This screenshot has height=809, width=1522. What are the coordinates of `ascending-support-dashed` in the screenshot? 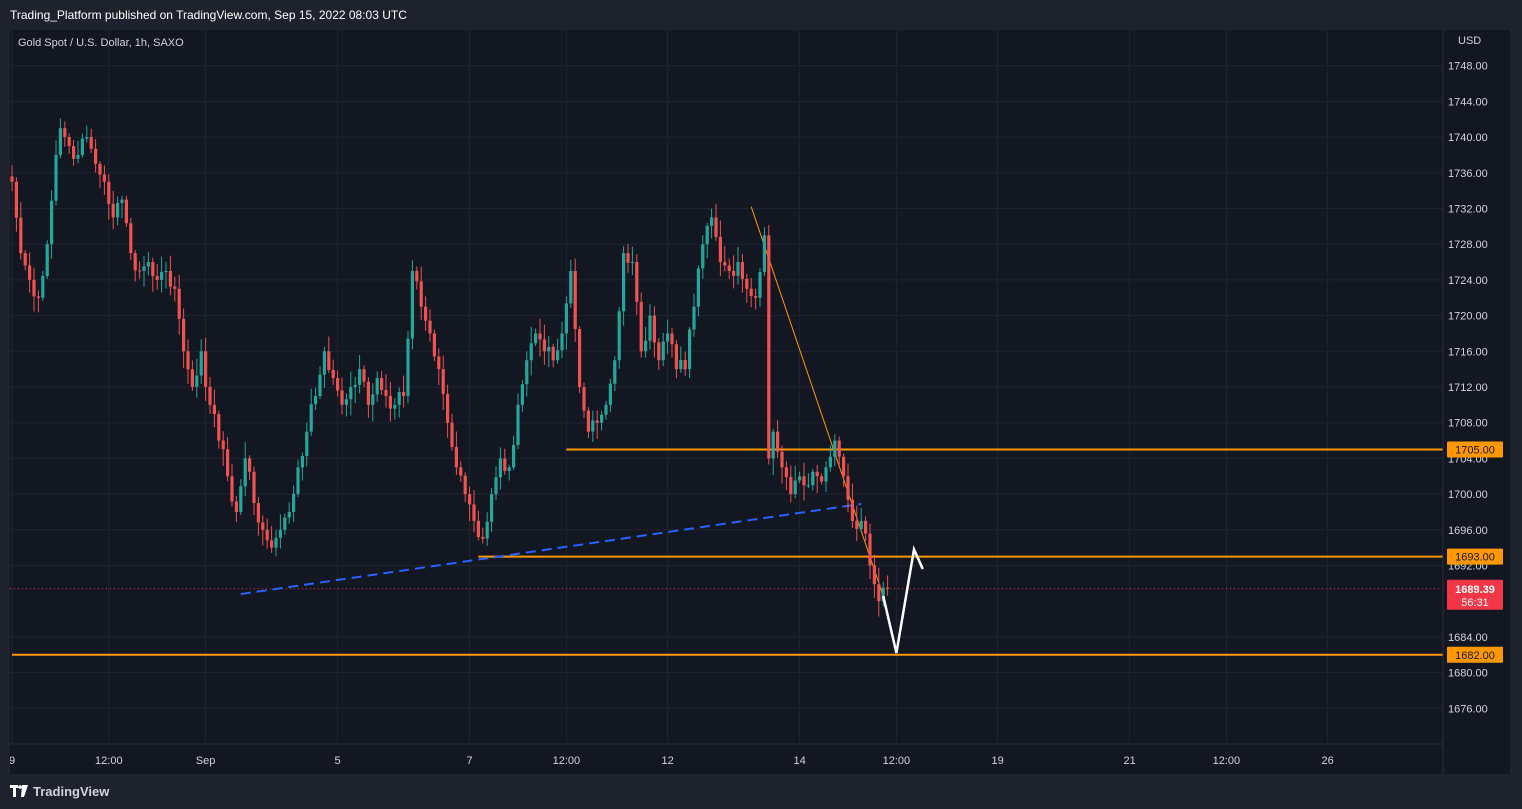 It's located at (551, 549).